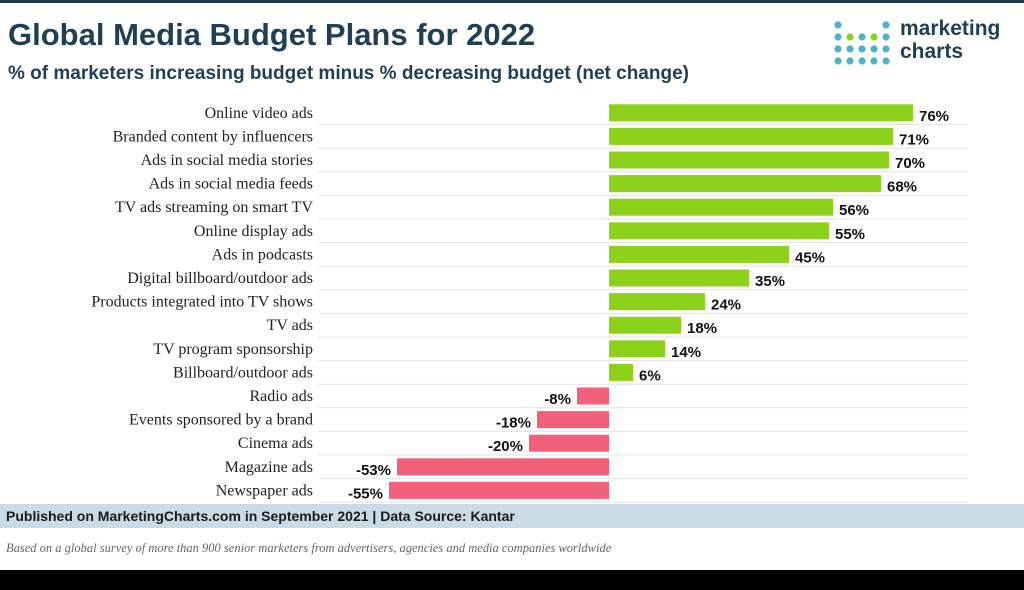 This screenshot has height=590, width=1024. I want to click on category-label: Events sponsored by a brand, so click(221, 420).